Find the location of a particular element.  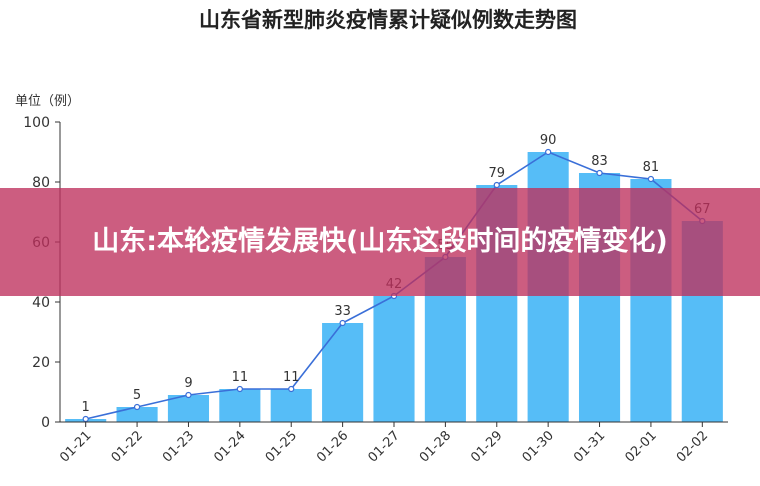

y-tick-label: 0 is located at coordinates (45, 423).